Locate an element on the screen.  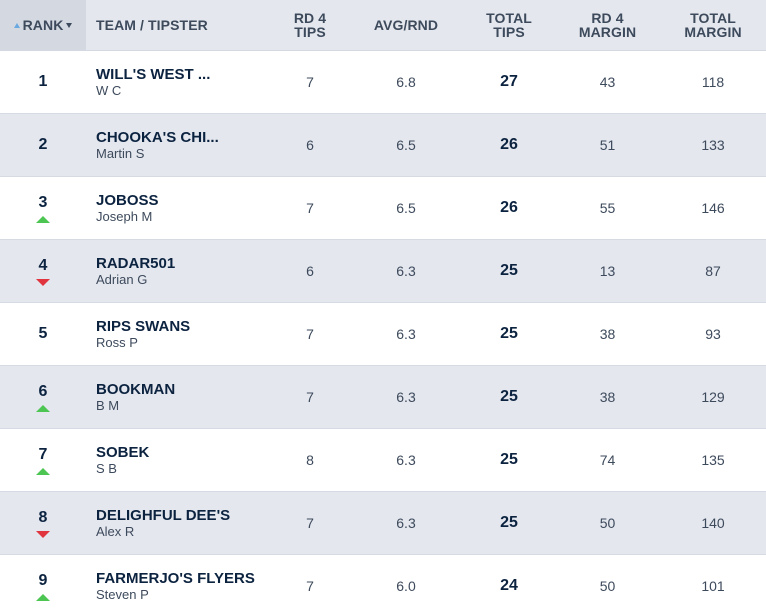
rd4-margin-cell: 55 is located at coordinates (607, 208).